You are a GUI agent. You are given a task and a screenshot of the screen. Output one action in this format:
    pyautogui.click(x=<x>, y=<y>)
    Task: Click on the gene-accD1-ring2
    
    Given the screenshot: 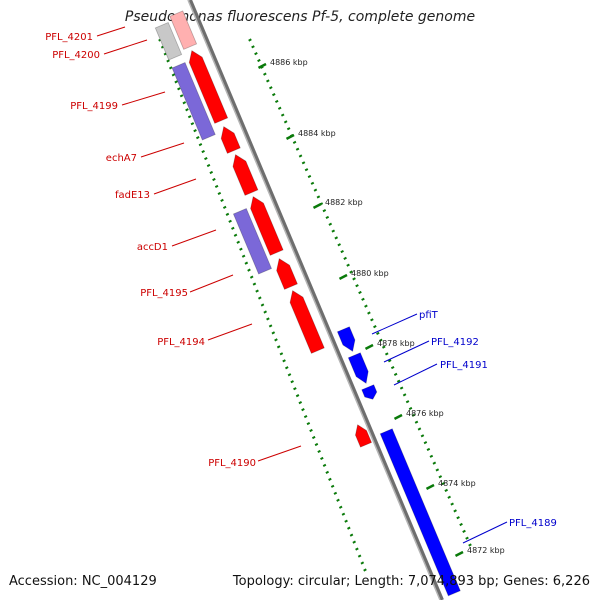 What is the action you would take?
    pyautogui.click(x=252, y=241)
    